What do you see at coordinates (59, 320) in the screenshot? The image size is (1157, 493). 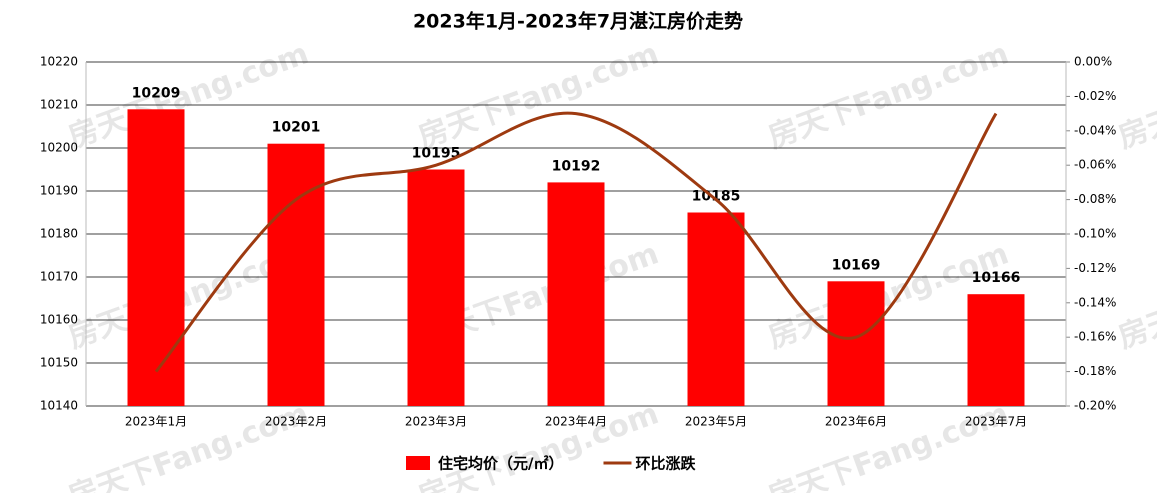 I see `y-tick-label: 10160` at bounding box center [59, 320].